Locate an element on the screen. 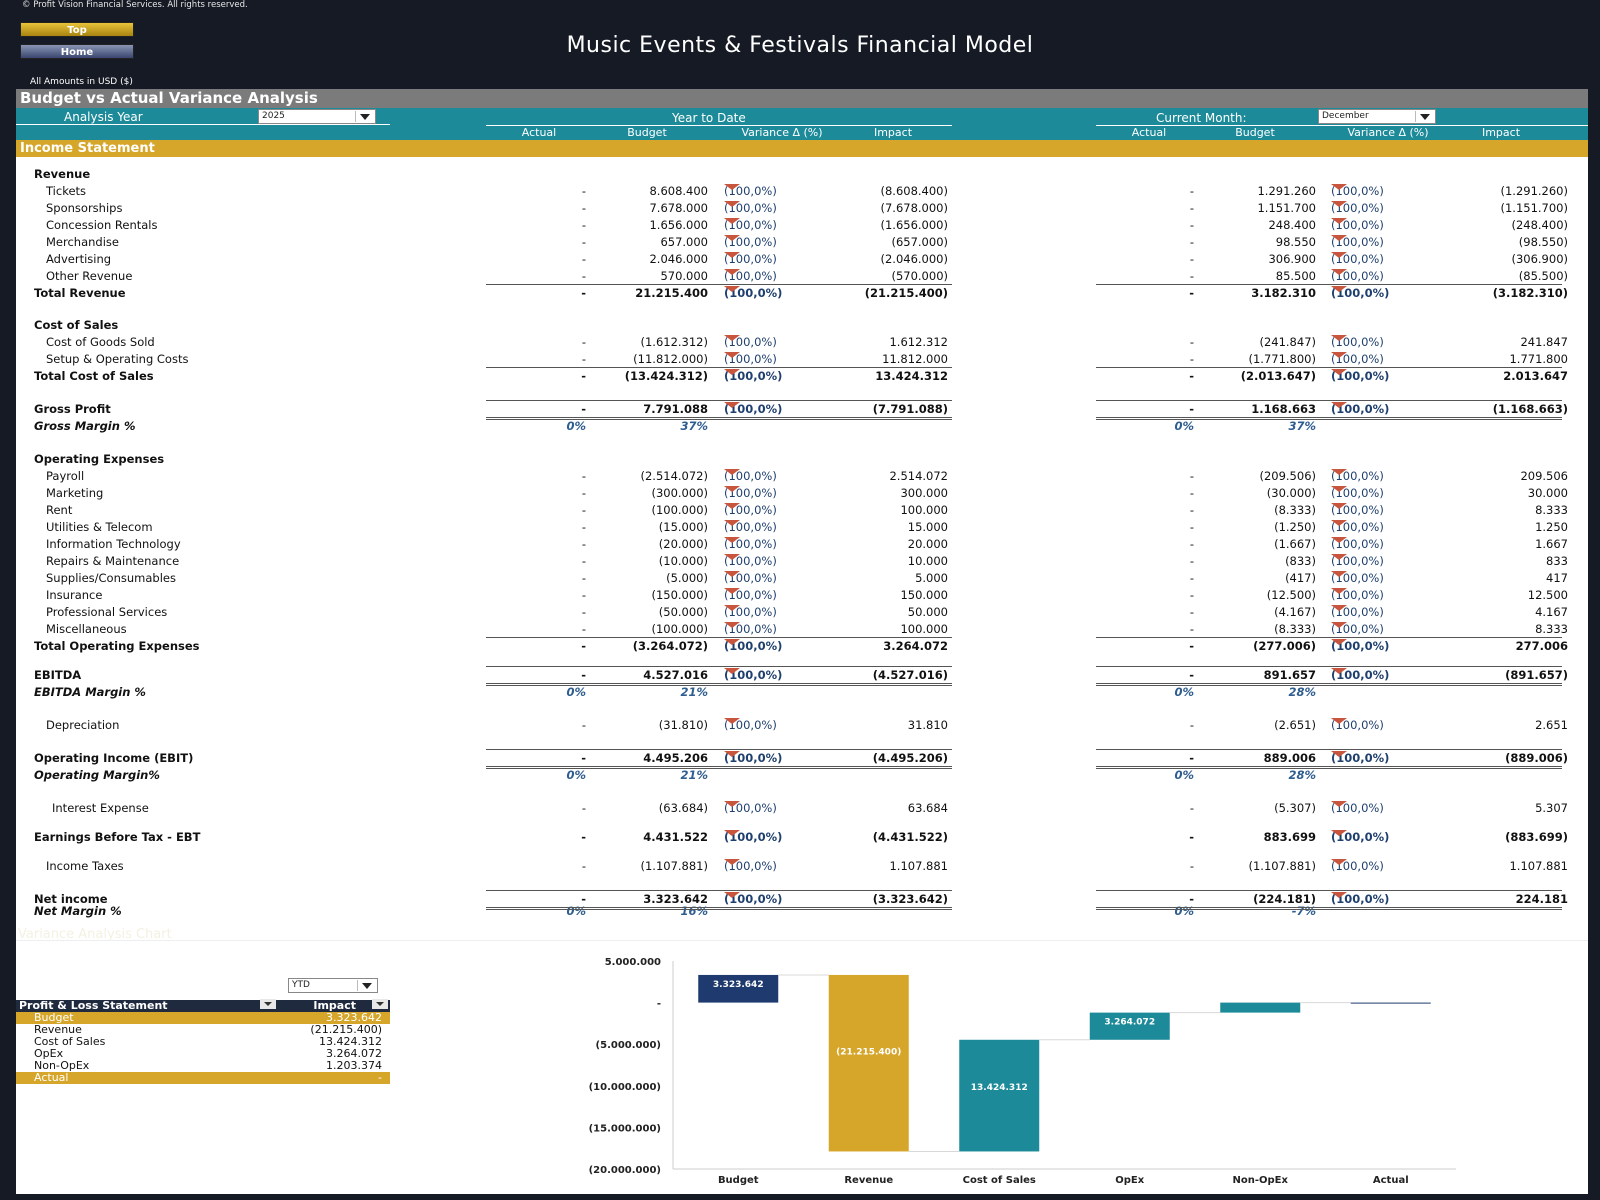  row-label: Net Margin % is located at coordinates (78, 911).